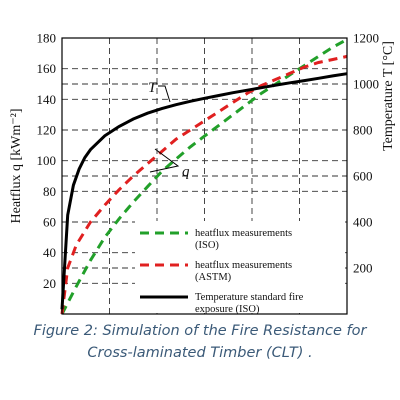  What do you see at coordinates (16, 166) in the screenshot?
I see `left-axis-title: Heatflux q [kWm⁻²]` at bounding box center [16, 166].